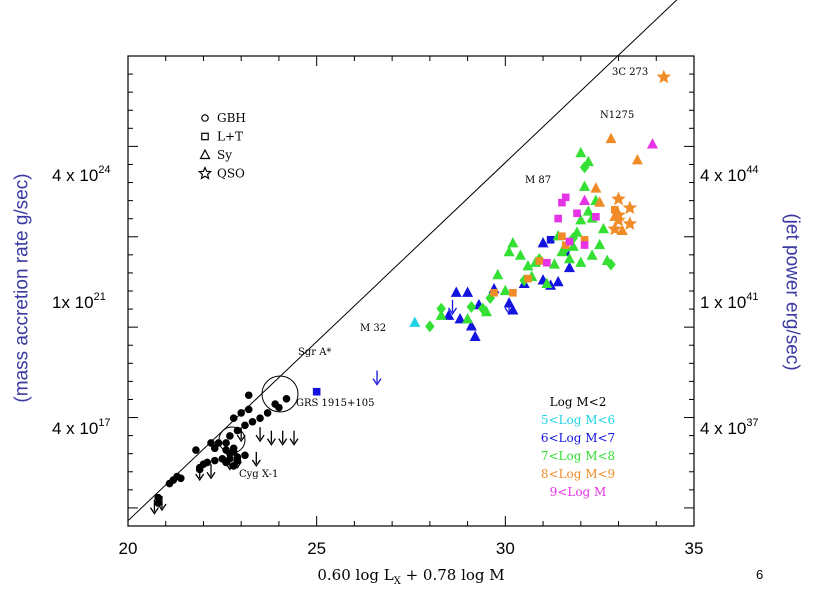  I want to click on x-tick-labels: 20 25 30 35, so click(411, 548).